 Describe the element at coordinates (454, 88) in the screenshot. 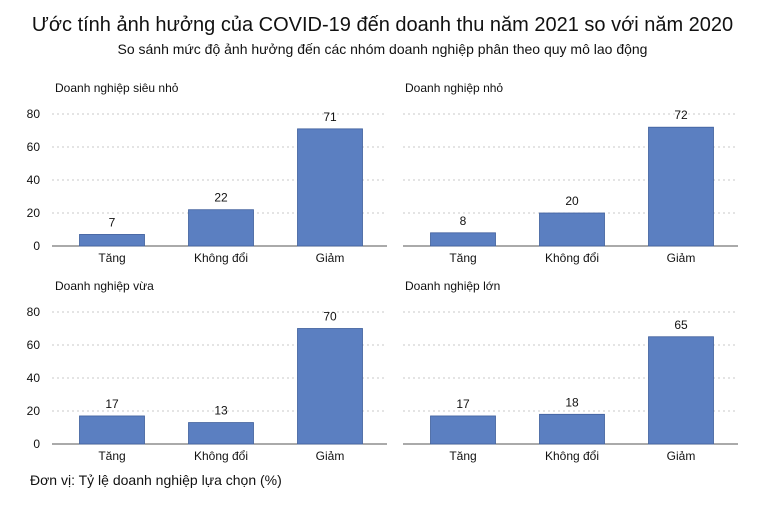

I see `panel-title-2: Doanh nghiệp nhỏ` at that location.